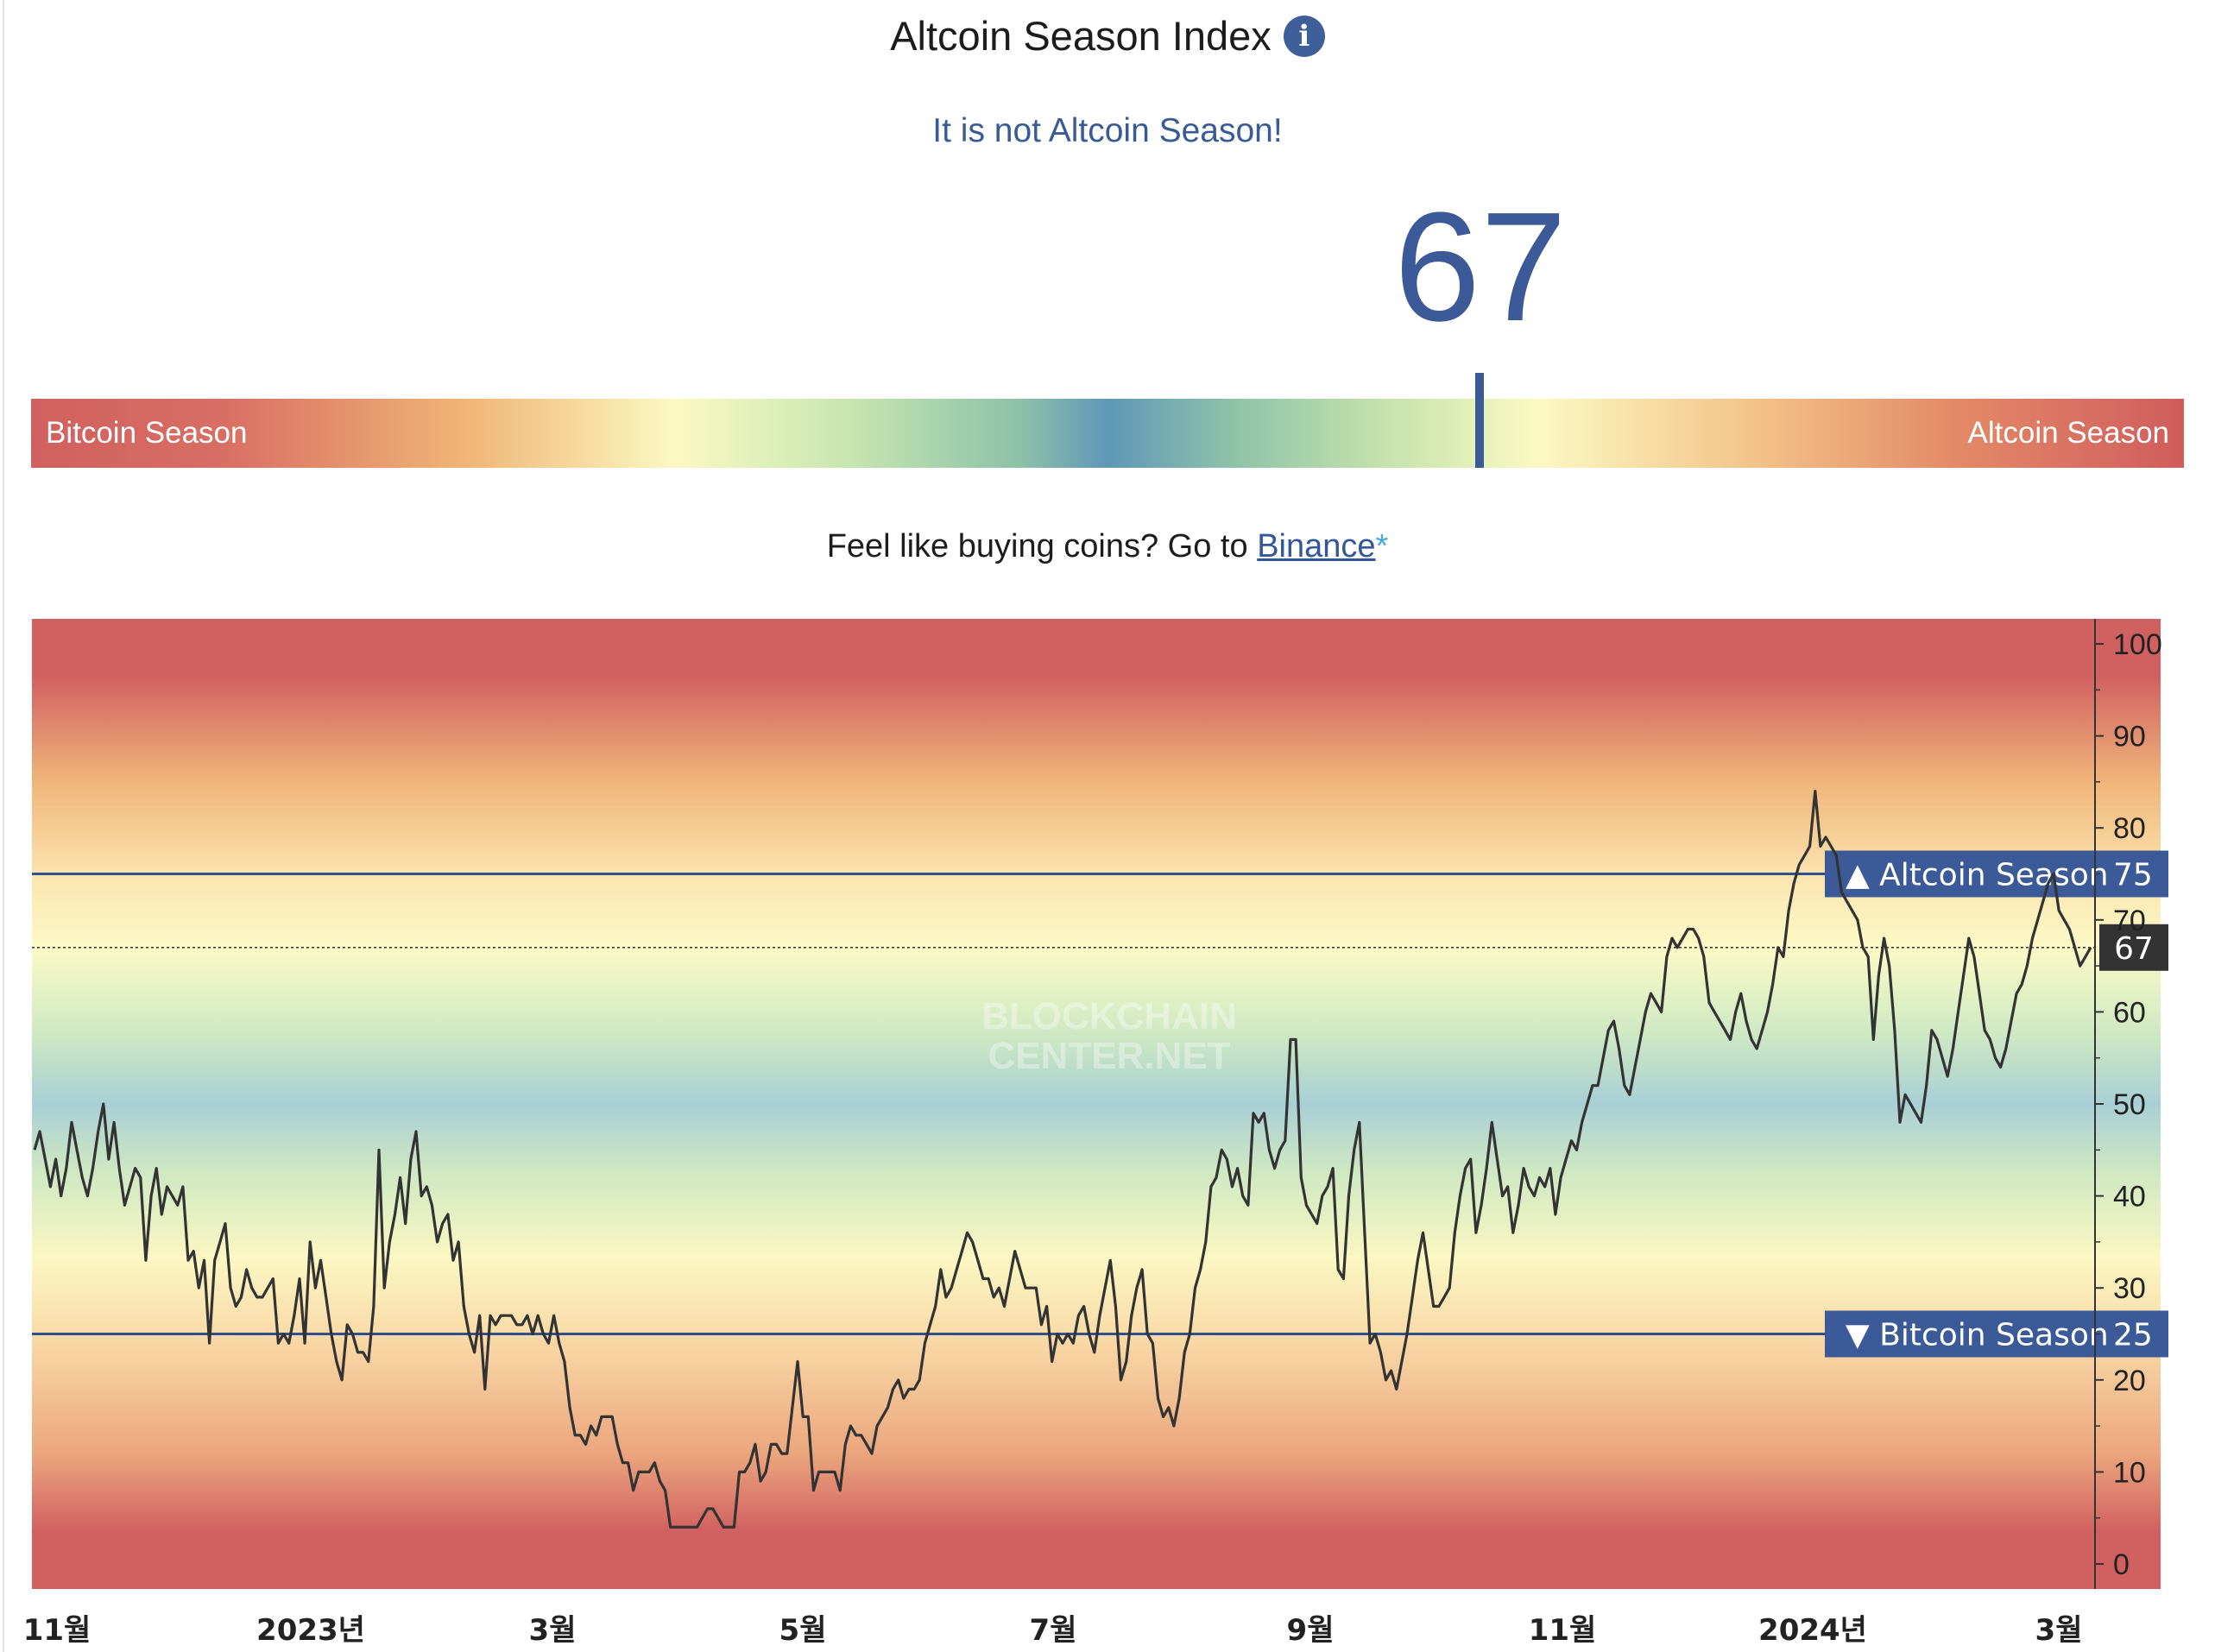  I want to click on y-tick-label: 50, so click(2129, 1104).